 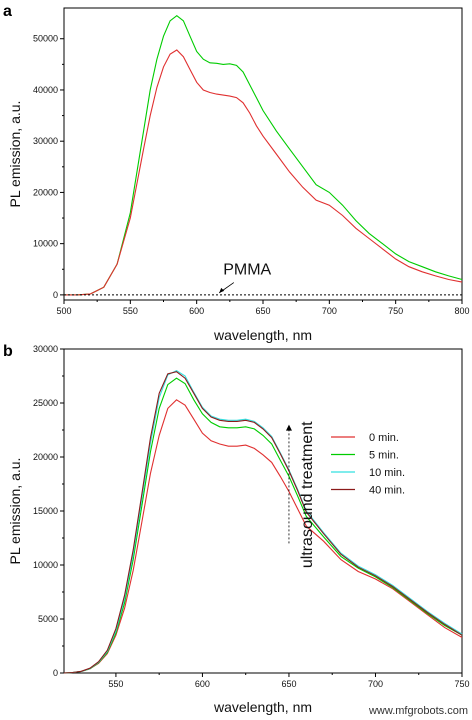 What do you see at coordinates (45, 511) in the screenshot?
I see `y-tick-label: 15000` at bounding box center [45, 511].